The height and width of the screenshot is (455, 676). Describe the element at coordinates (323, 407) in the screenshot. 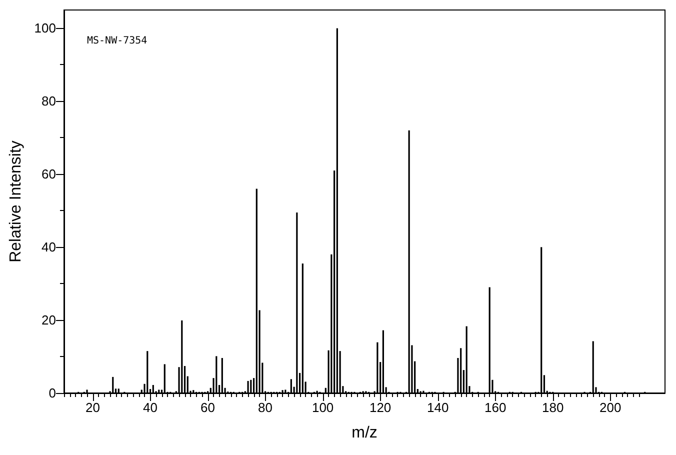

I see `x-tick-label: 100` at that location.